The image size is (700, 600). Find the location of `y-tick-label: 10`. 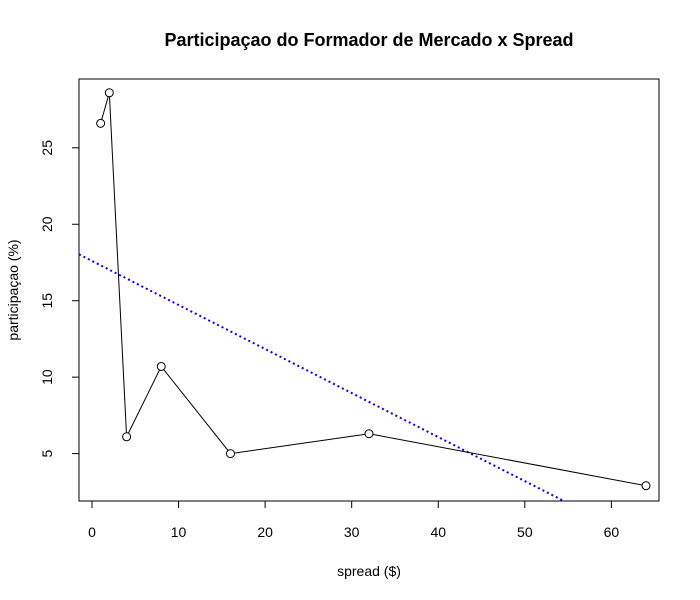

y-tick-label: 10 is located at coordinates (47, 377).